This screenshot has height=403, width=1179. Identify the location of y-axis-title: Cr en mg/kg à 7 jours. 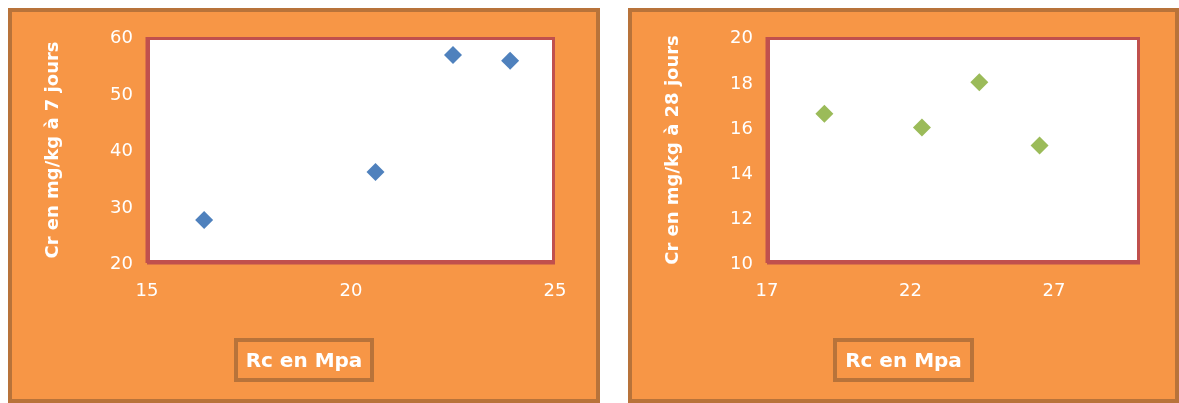
(52, 150).